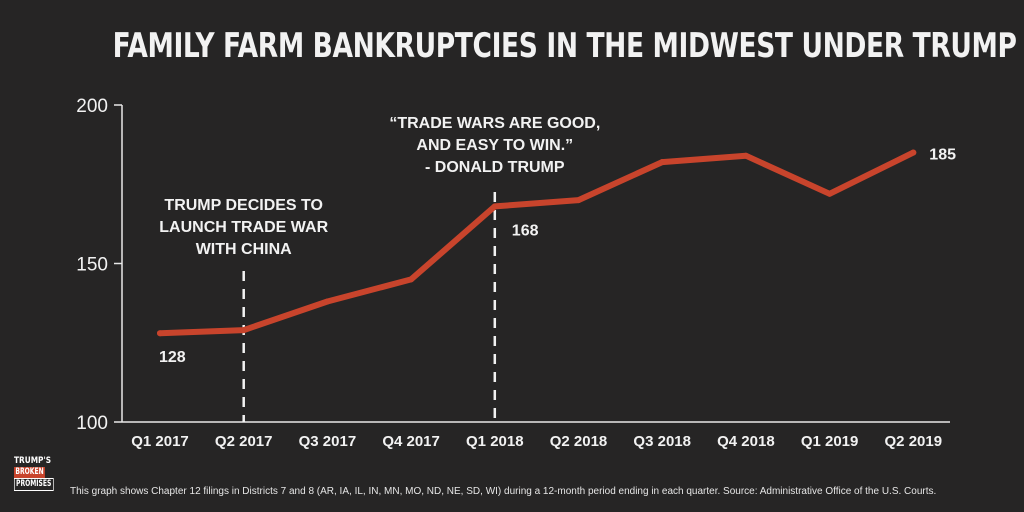 Image resolution: width=1024 pixels, height=512 pixels. Describe the element at coordinates (172, 357) in the screenshot. I see `data-label: 128` at that location.